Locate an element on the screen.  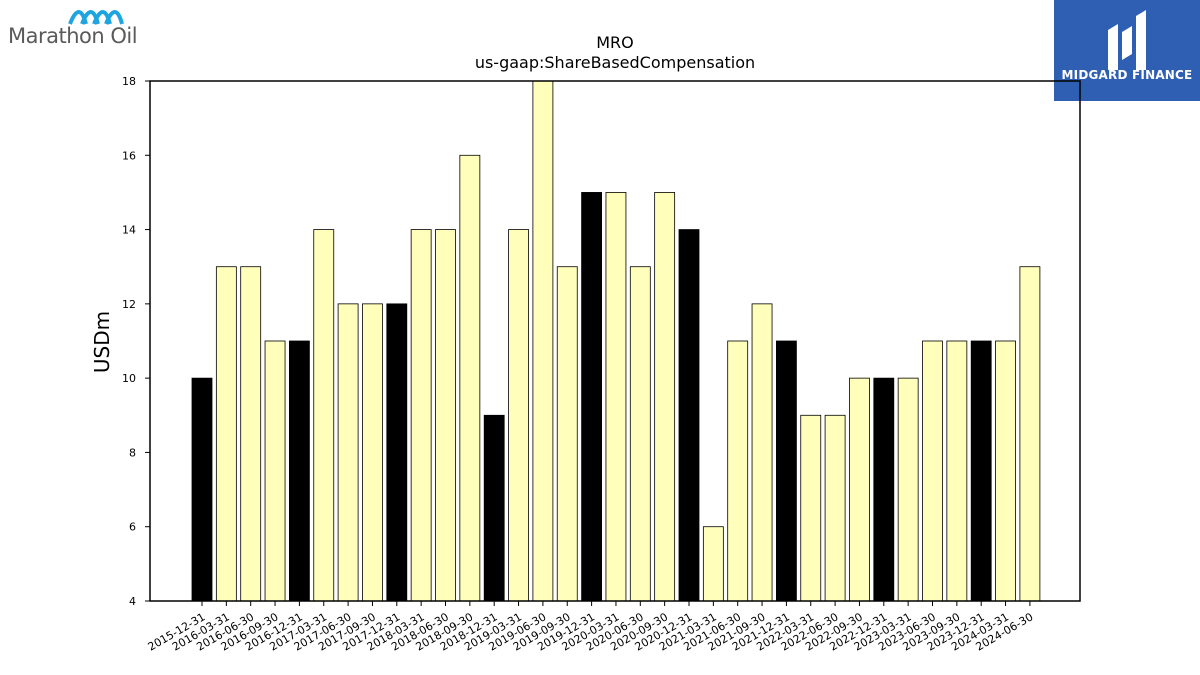
y-tick-label: 10 is located at coordinates (129, 378).